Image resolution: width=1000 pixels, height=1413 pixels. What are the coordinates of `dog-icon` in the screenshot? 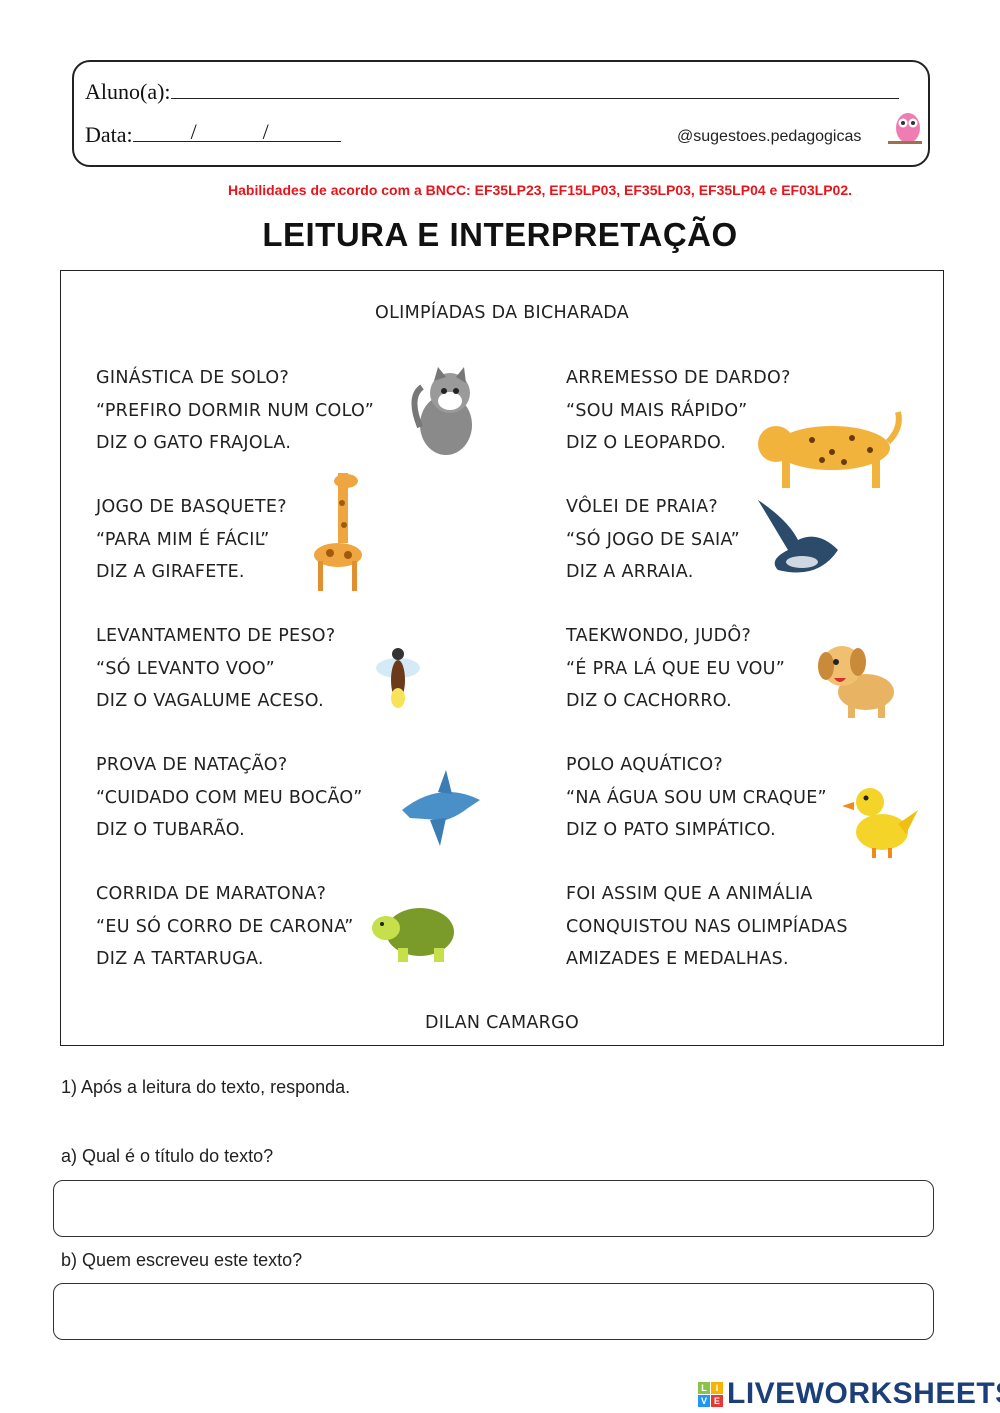 It's located at (856, 682).